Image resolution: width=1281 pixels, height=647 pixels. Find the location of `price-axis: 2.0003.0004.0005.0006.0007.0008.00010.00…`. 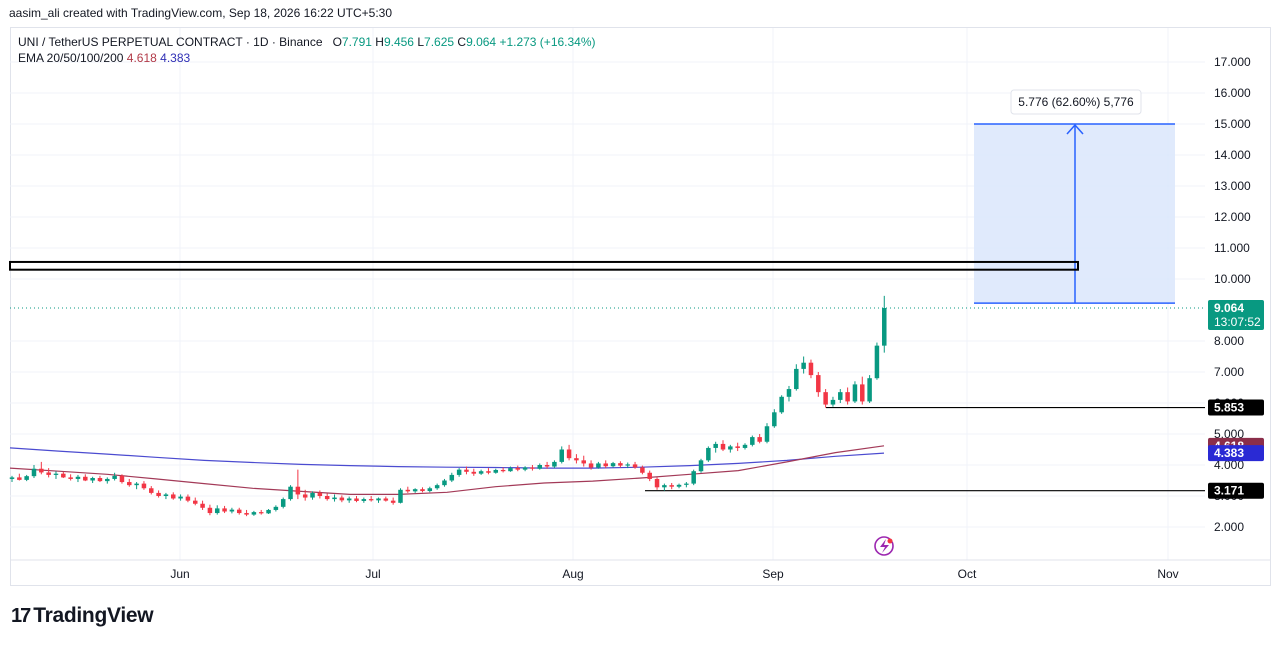

price-axis: 2.0003.0004.0005.0006.0007.0008.00010.00… is located at coordinates (1232, 294).